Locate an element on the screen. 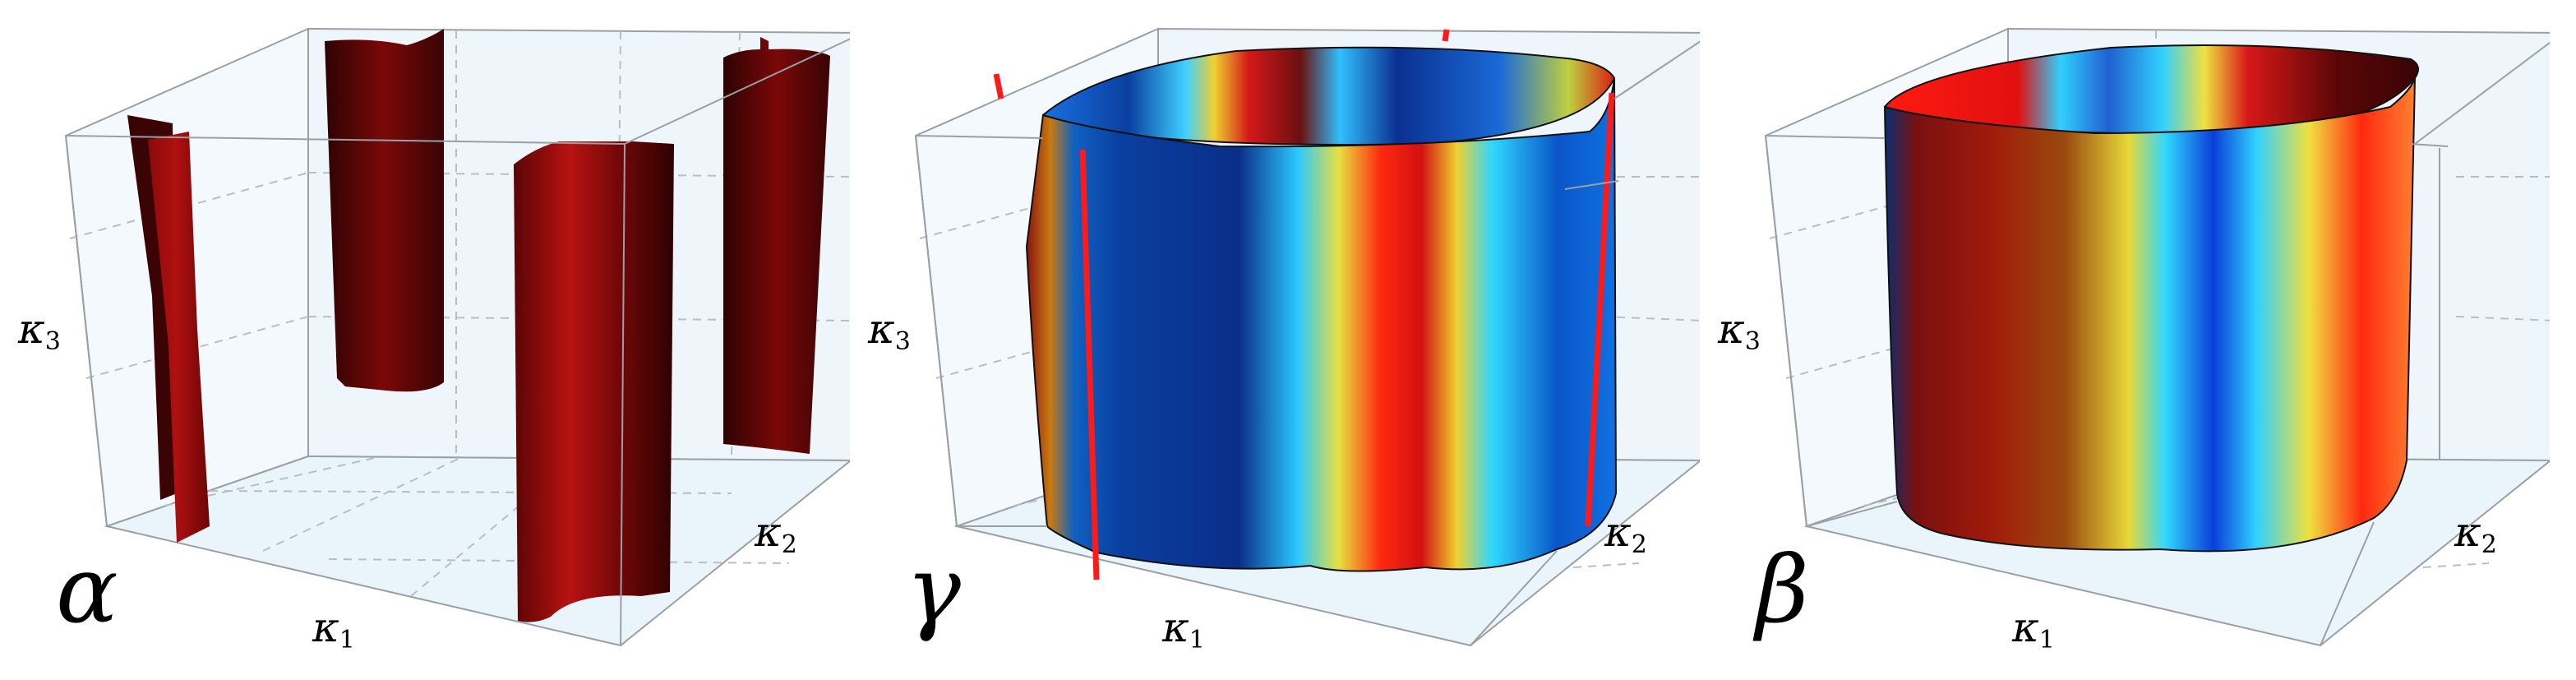  panel-name-gamma: γ is located at coordinates (934, 590).